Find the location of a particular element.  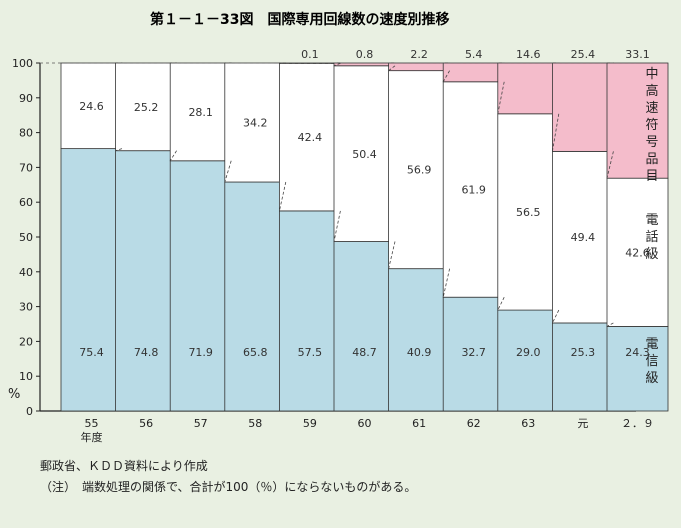

x-tick-label: 55 is located at coordinates (92, 423).